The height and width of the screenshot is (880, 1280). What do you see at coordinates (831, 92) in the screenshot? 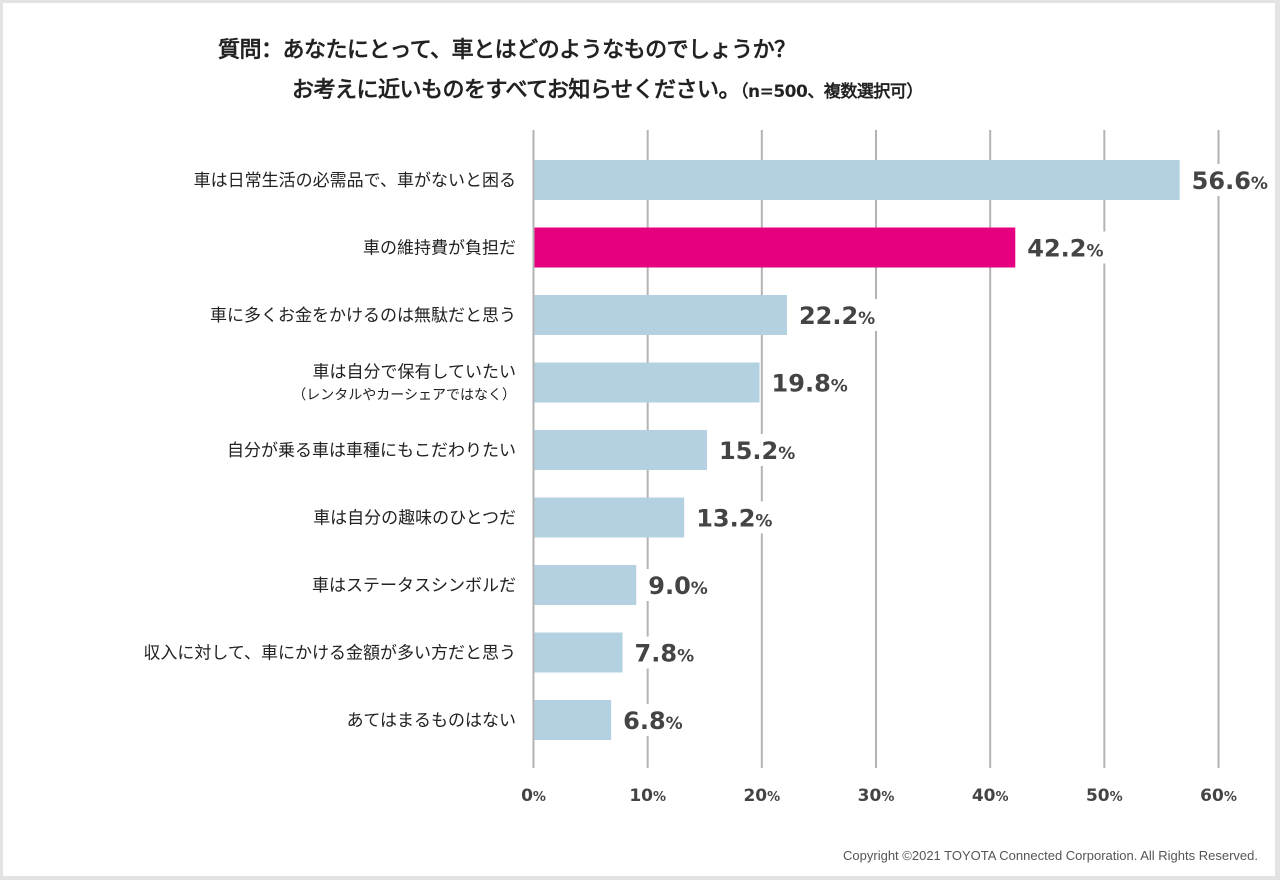
I see `title-sample-note: （n=500、複数選択可）` at bounding box center [831, 92].